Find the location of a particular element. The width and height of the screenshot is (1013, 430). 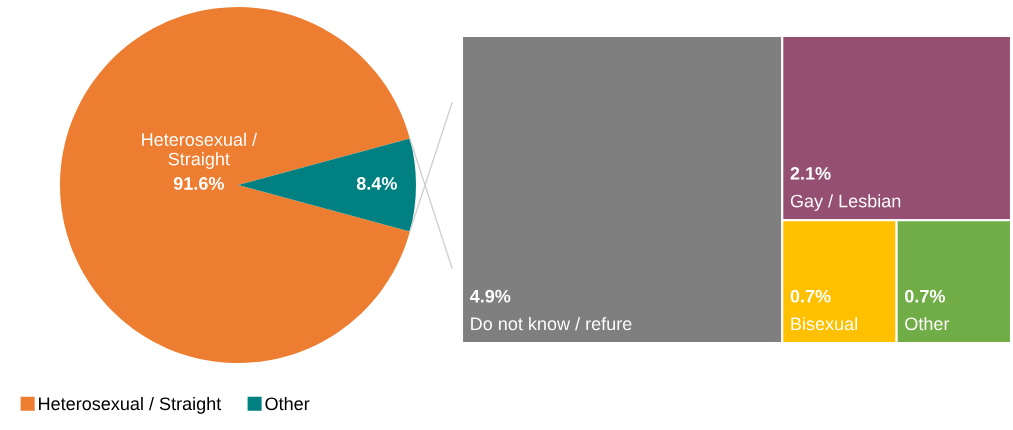

legend-label: Heterosexual / Straight is located at coordinates (130, 405).